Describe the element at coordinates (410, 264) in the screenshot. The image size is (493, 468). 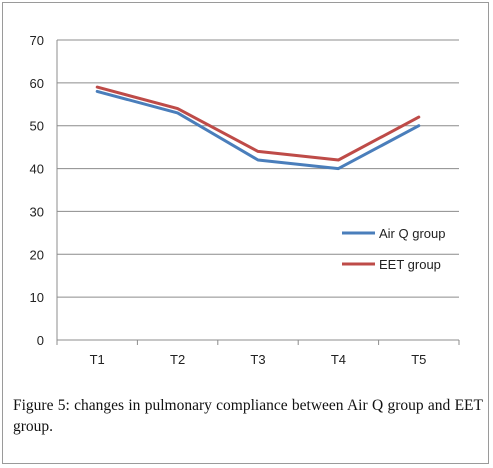
I see `legend-label: EET group` at that location.